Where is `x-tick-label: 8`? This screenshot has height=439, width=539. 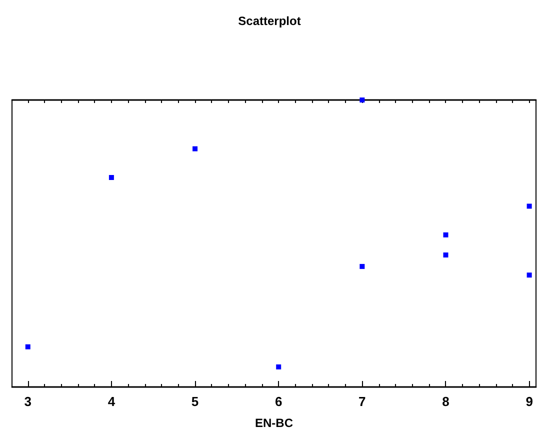 x-tick-label: 8 is located at coordinates (446, 401).